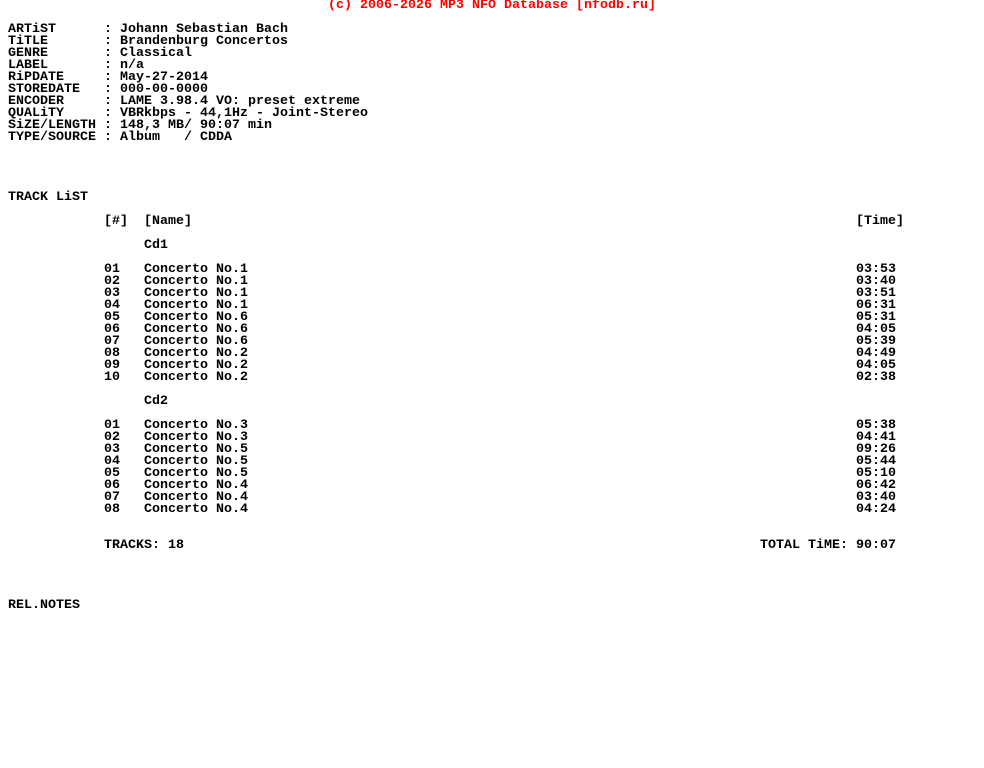  I want to click on disc-label: Cd1, so click(156, 245).